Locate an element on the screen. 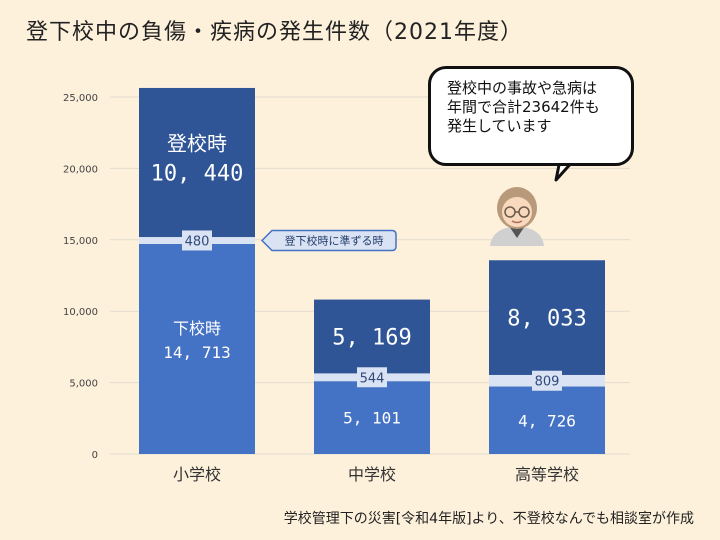 The image size is (720, 540). callout-line-3: 発生しています is located at coordinates (499, 126).